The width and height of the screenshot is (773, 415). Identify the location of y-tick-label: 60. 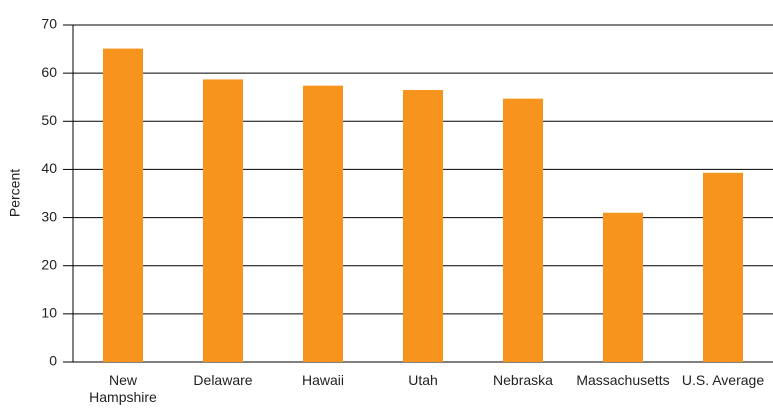
(49, 72).